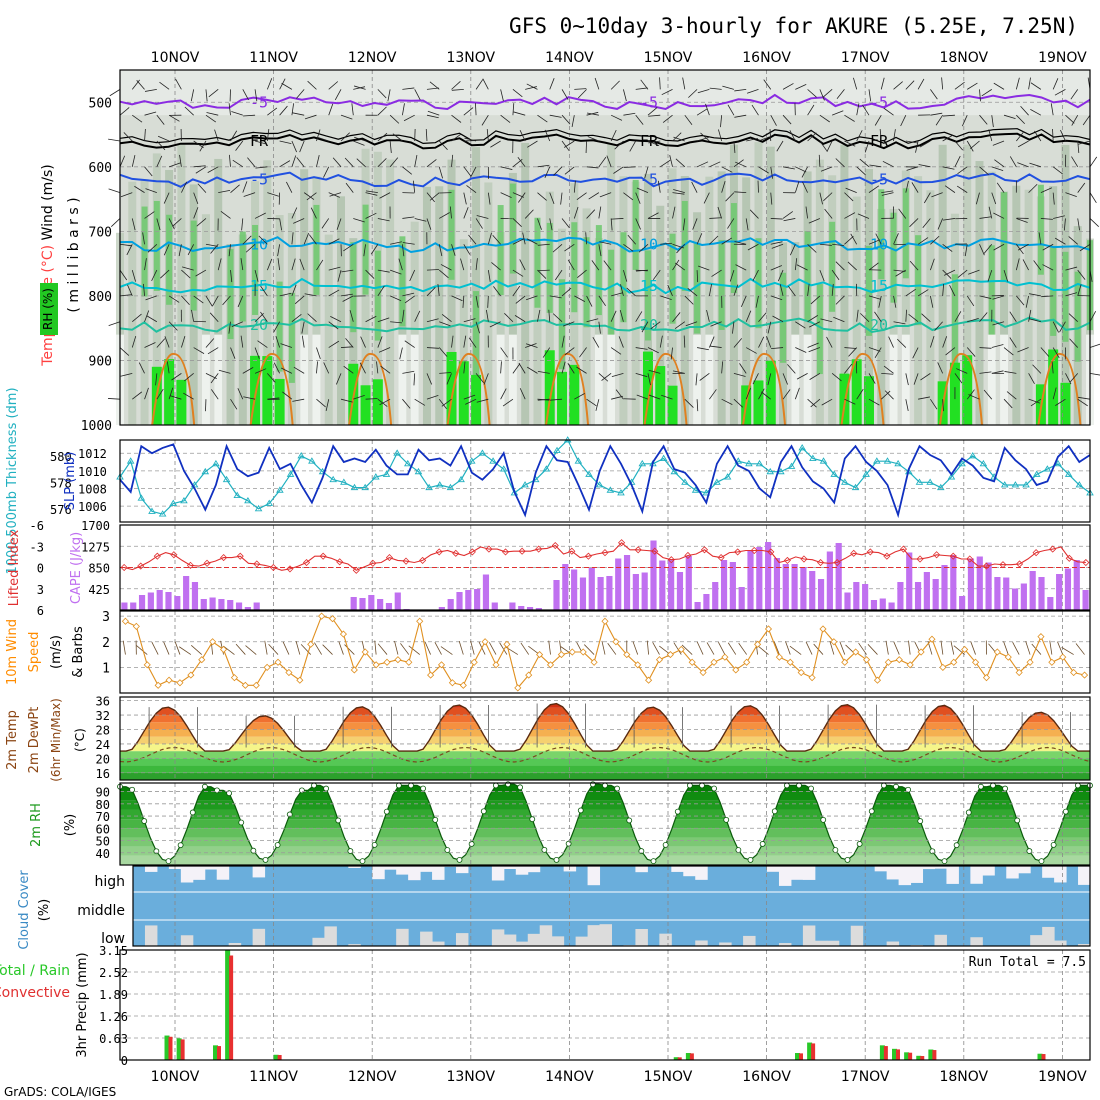 The width and height of the screenshot is (1100, 1100). I want to click on temp-band, so click(605, 776).